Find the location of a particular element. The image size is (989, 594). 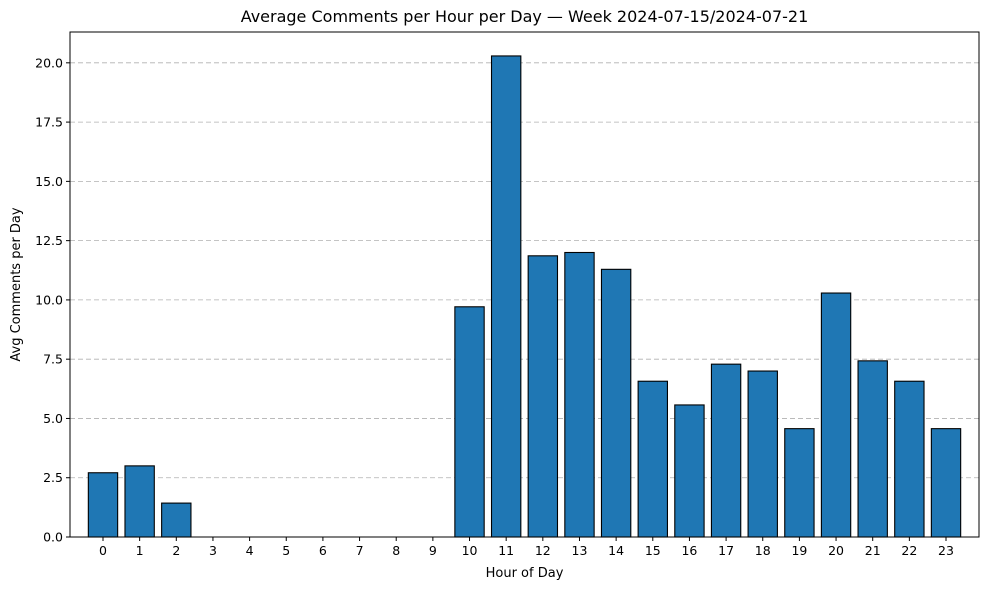

y-tick-label: 2.5 is located at coordinates (53, 477).